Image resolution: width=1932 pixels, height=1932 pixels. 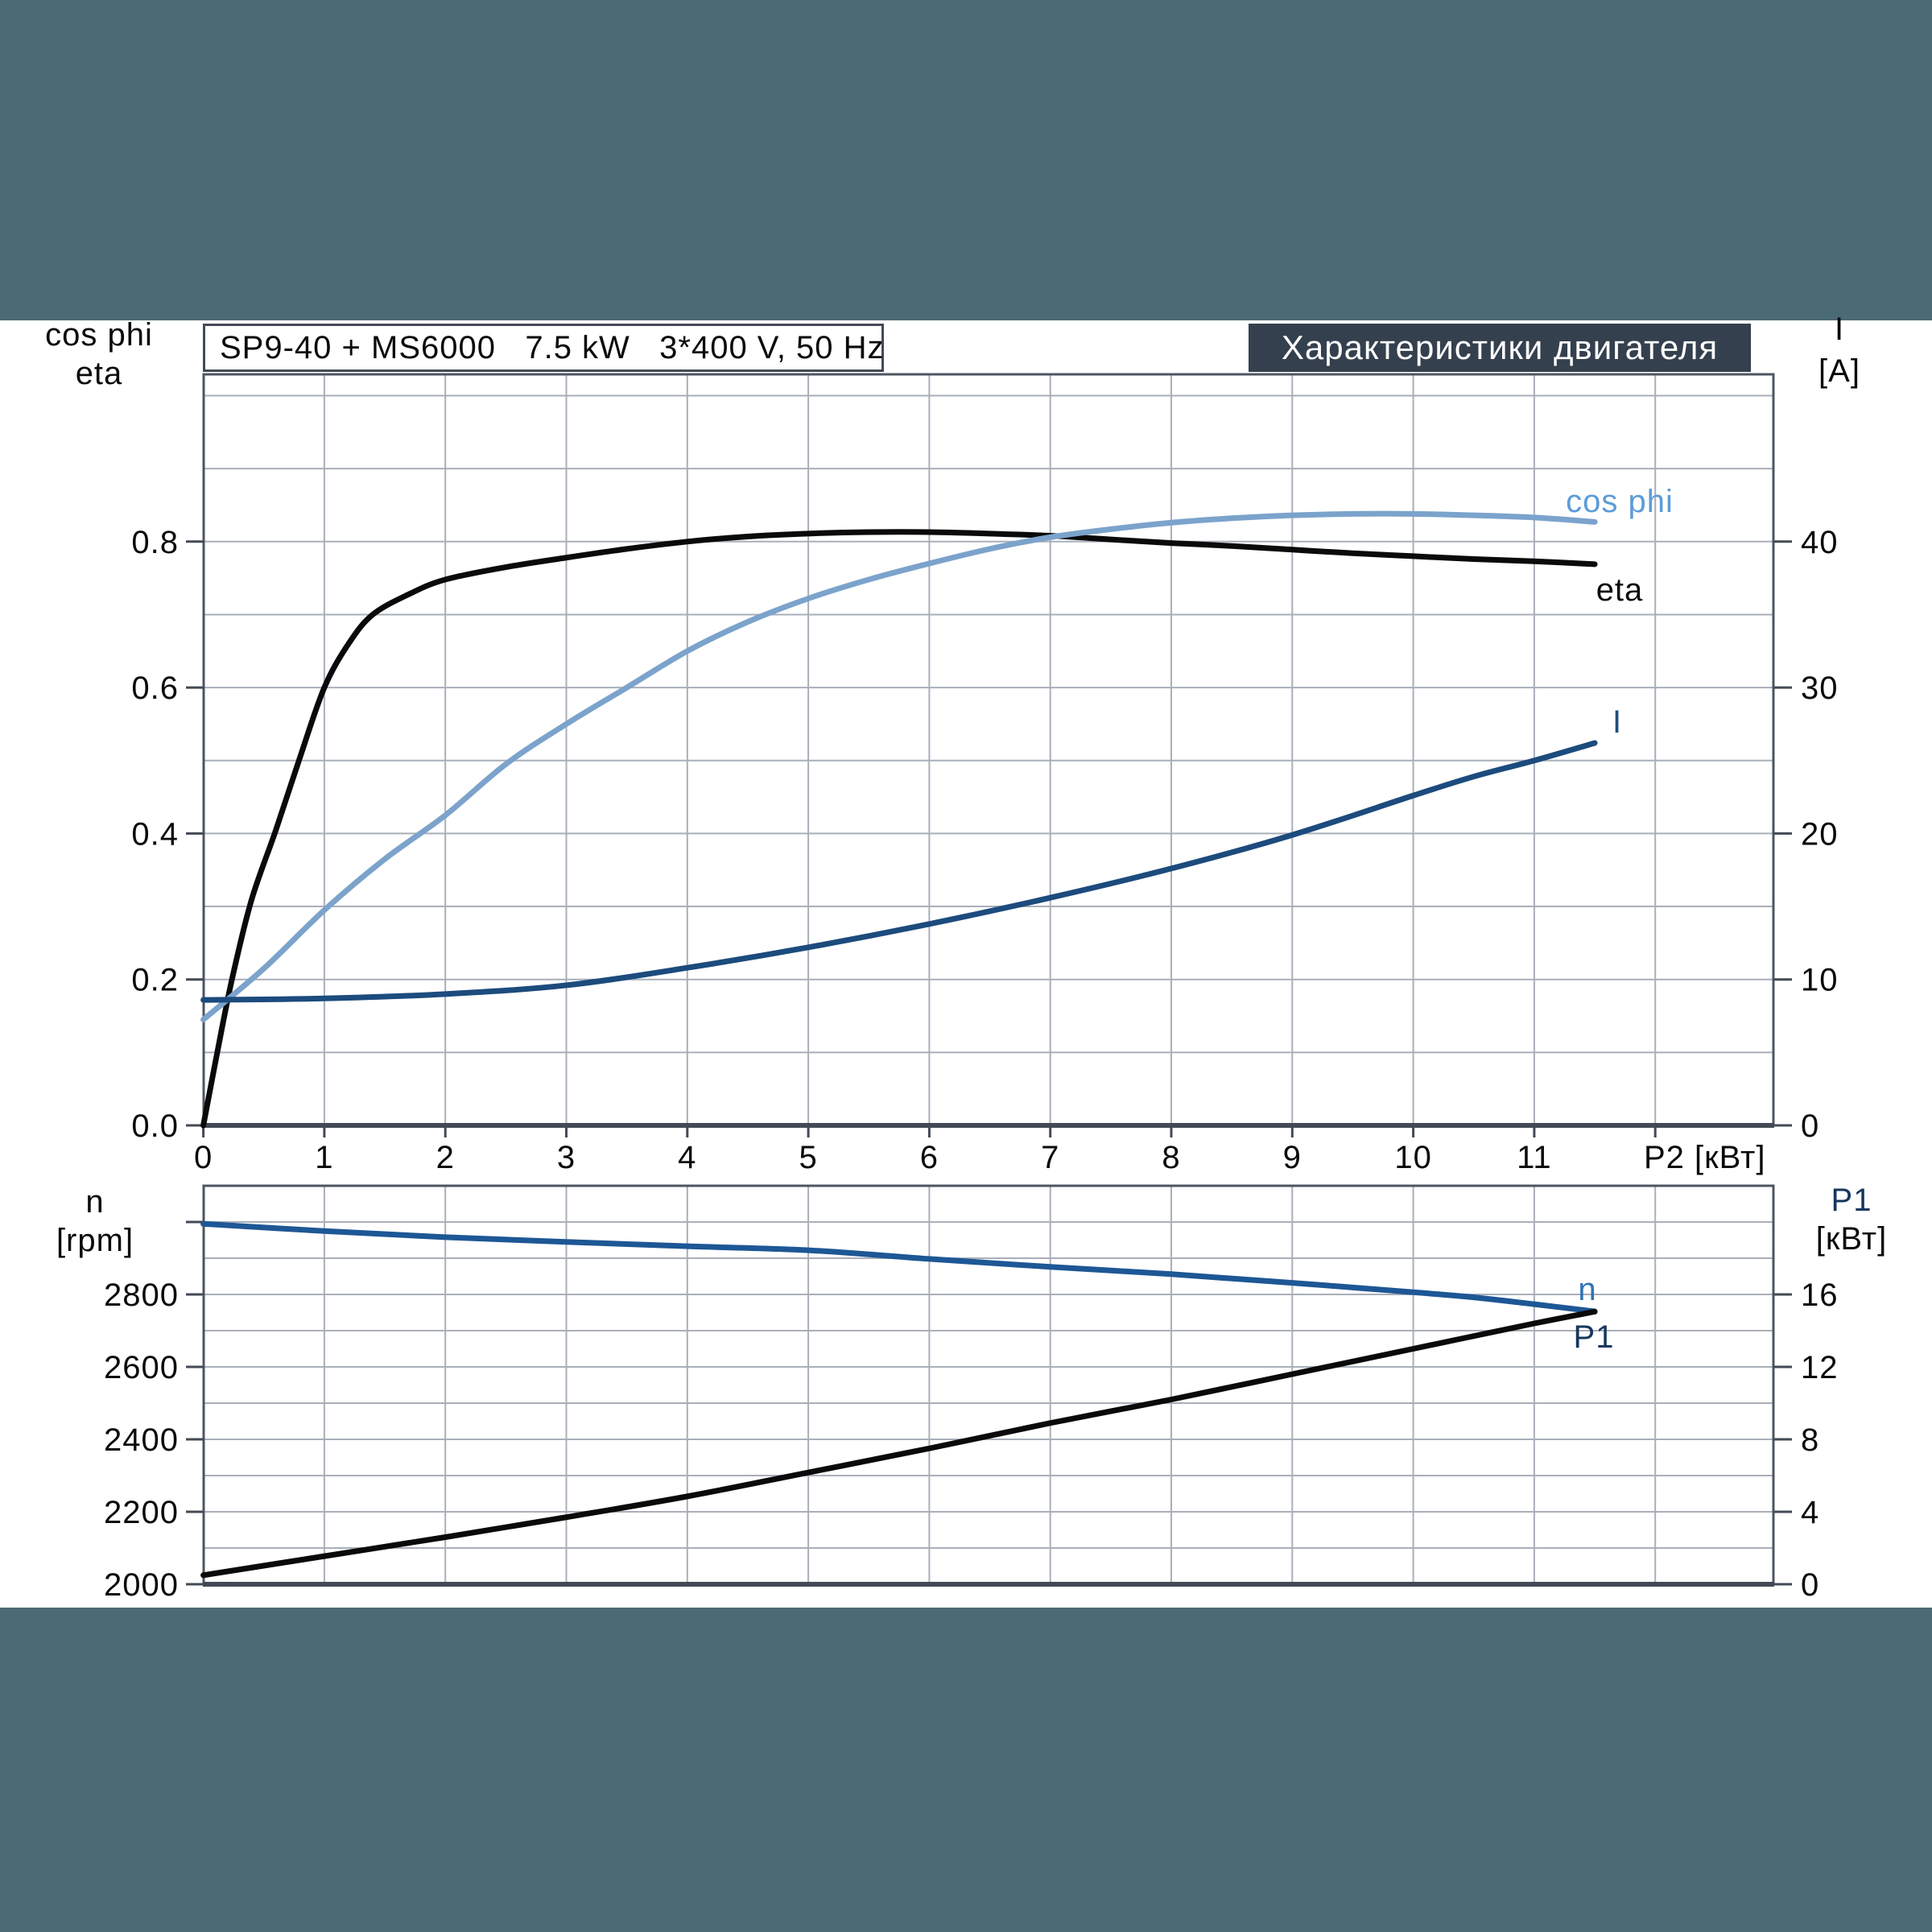 I want to click on curve-p1, so click(x=899, y=1443).